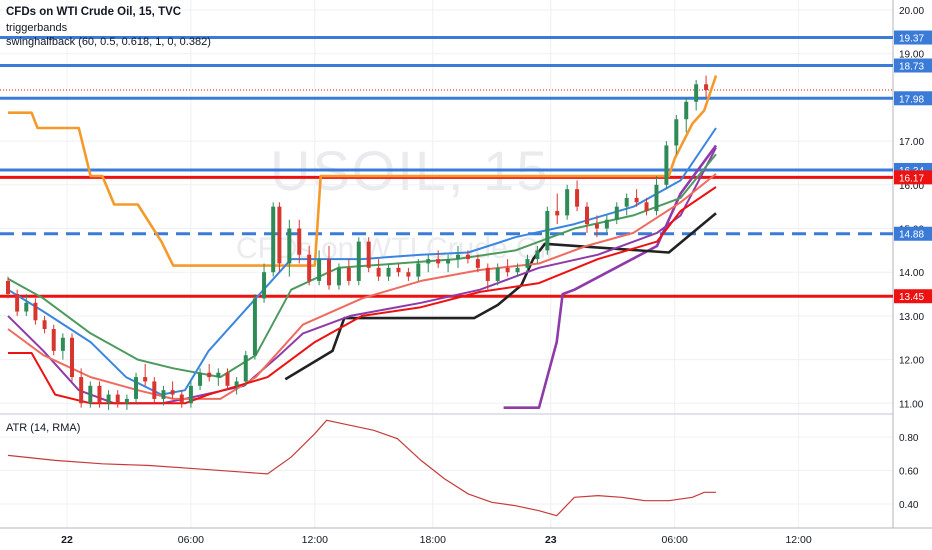 This screenshot has height=550, width=932. I want to click on price-tick-label: 16.00, so click(911, 186).